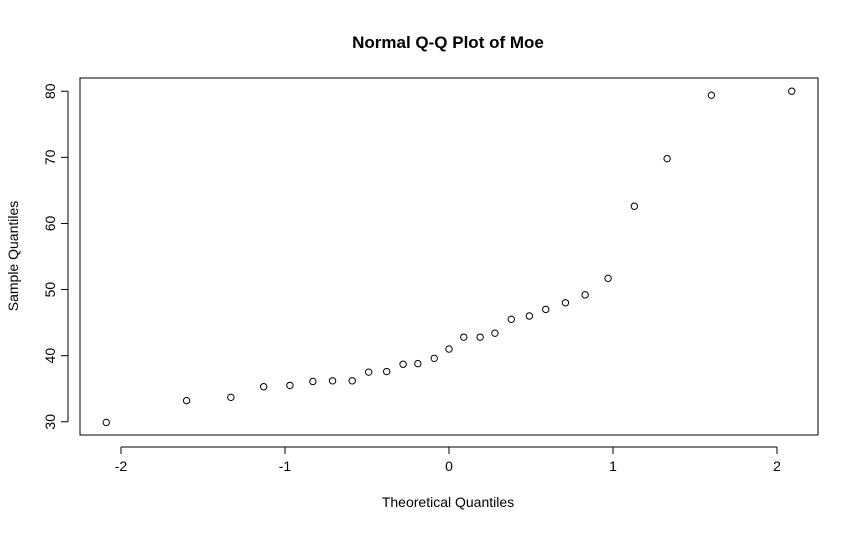 The height and width of the screenshot is (537, 858). What do you see at coordinates (121, 466) in the screenshot?
I see `x-tick-label: -2` at bounding box center [121, 466].